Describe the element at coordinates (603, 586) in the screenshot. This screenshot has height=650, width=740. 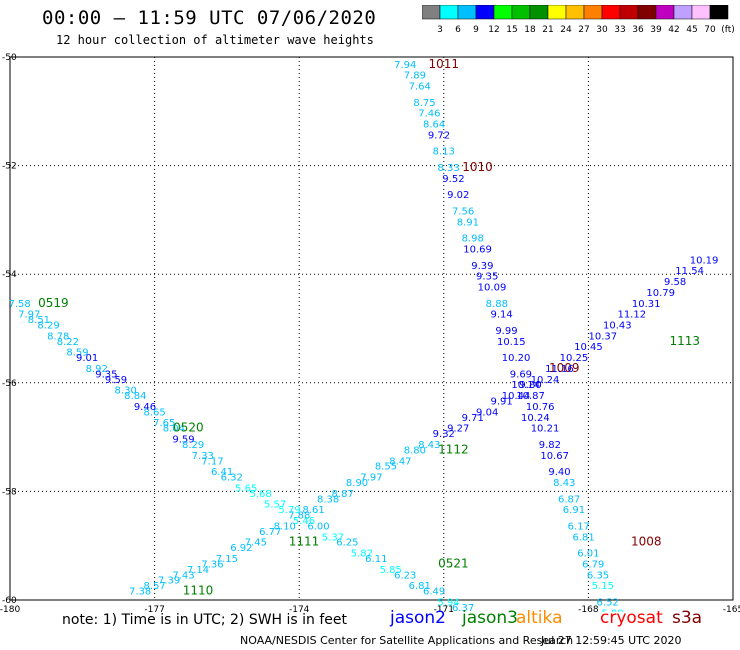
I see `wave-height-point: 5.15` at that location.